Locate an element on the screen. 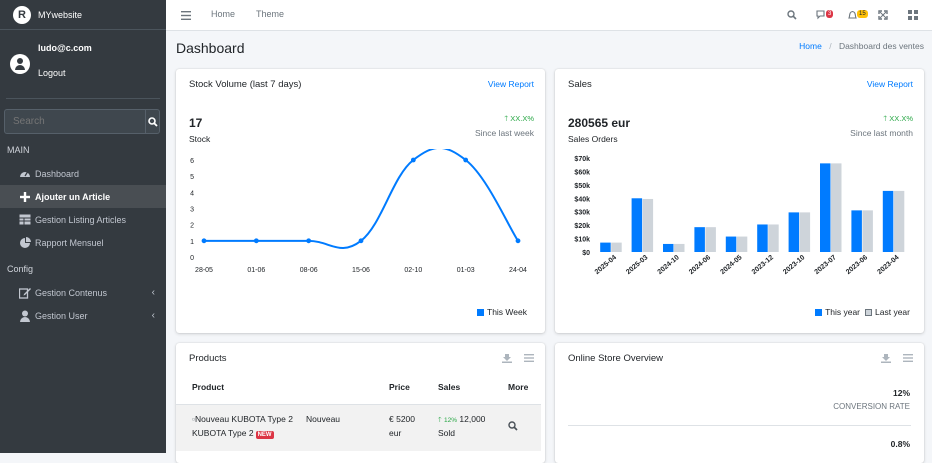 This screenshot has width=932, height=463. messages-icon is located at coordinates (822, 15).